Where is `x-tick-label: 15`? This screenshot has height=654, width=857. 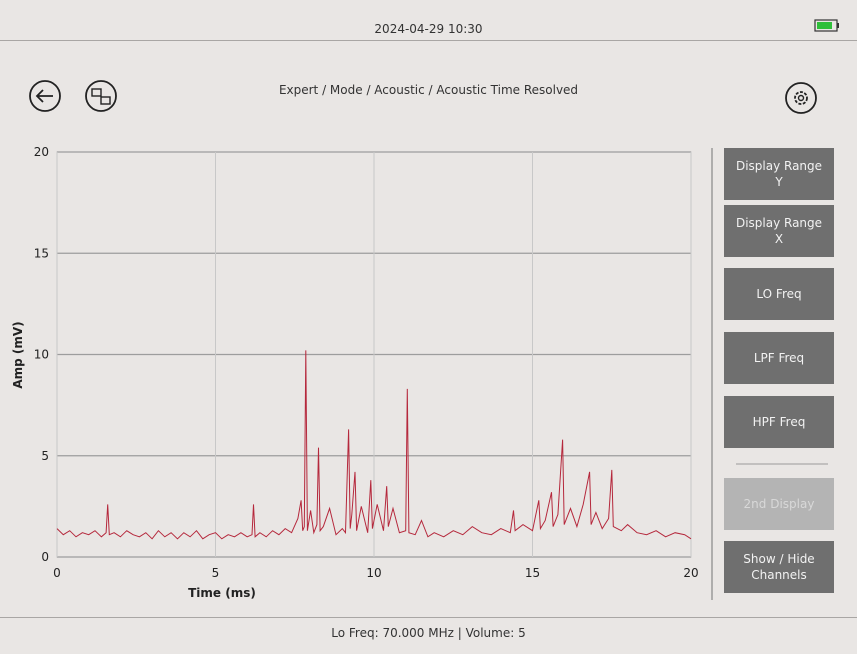
x-tick-label: 15 is located at coordinates (532, 573).